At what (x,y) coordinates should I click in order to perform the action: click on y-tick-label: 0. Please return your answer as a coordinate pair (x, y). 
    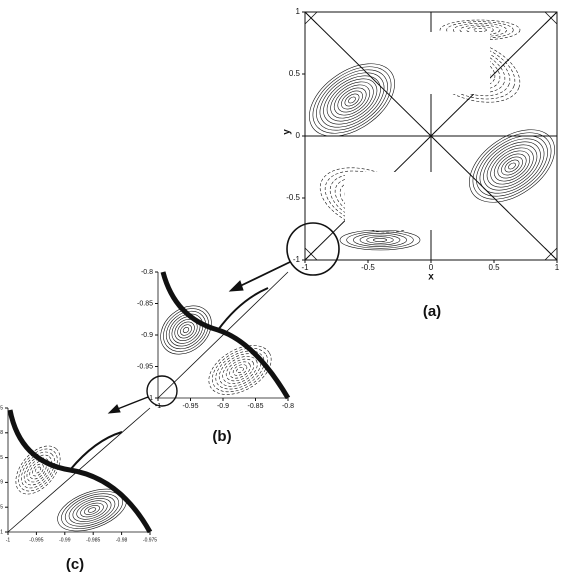
    Looking at the image, I should click on (298, 135).